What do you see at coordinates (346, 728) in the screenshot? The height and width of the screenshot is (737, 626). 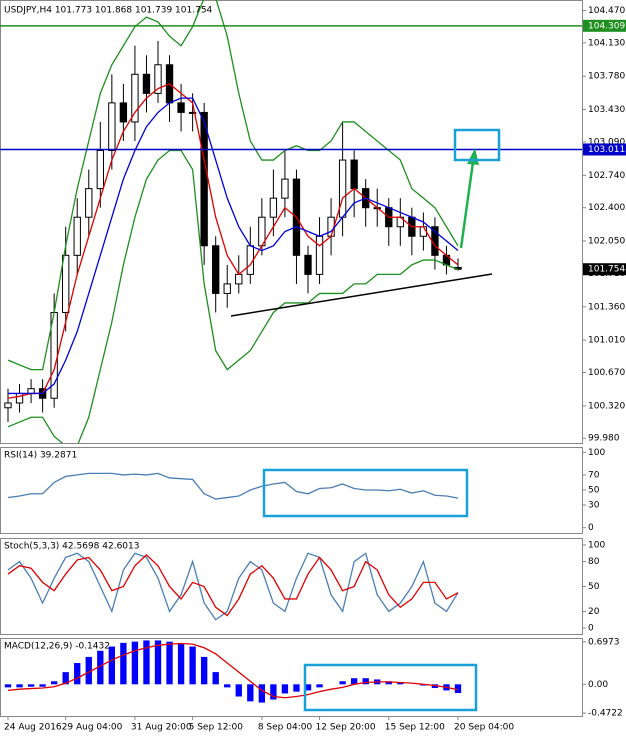 I see `x-tick-label: 12 Sep 20:00` at bounding box center [346, 728].